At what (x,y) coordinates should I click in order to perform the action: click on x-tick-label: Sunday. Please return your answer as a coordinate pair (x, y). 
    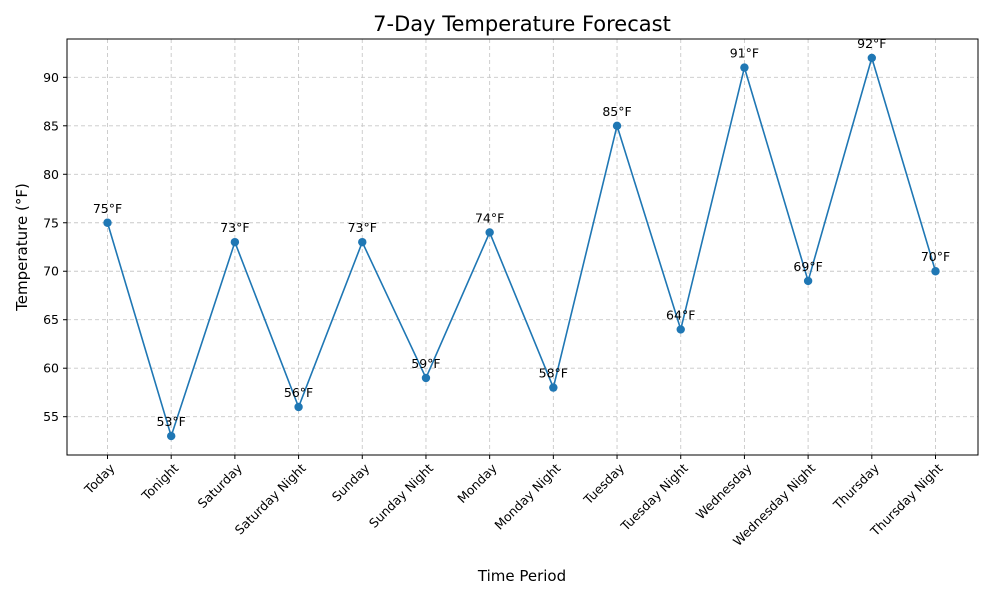
    Looking at the image, I should click on (351, 482).